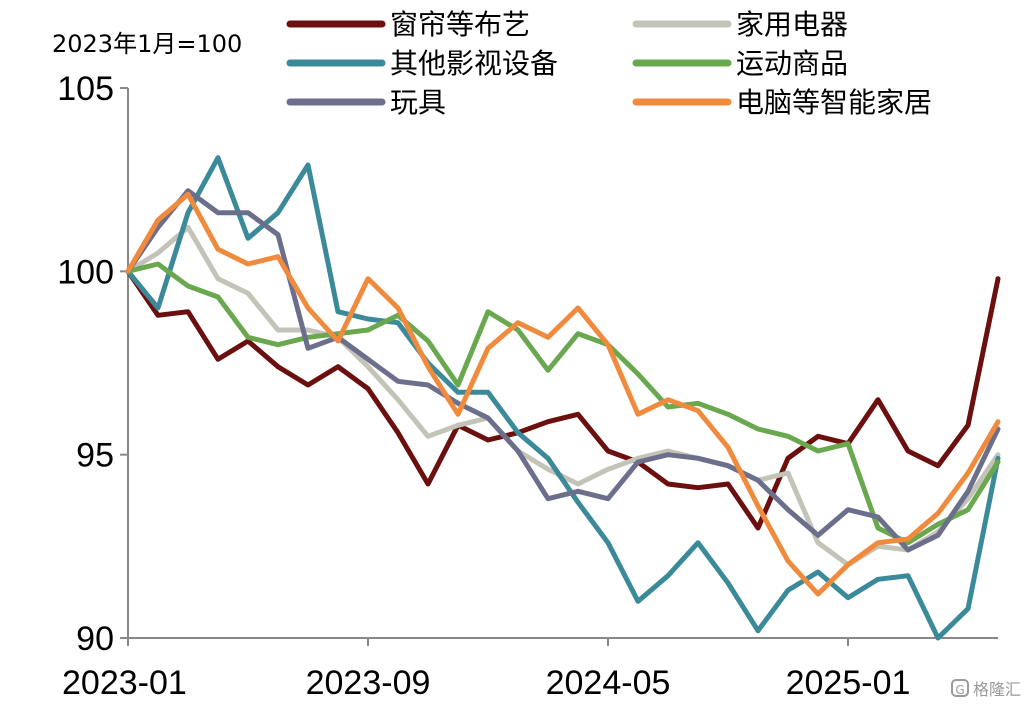  What do you see at coordinates (474, 63) in the screenshot?
I see `legend-label: 其他影视设备` at bounding box center [474, 63].